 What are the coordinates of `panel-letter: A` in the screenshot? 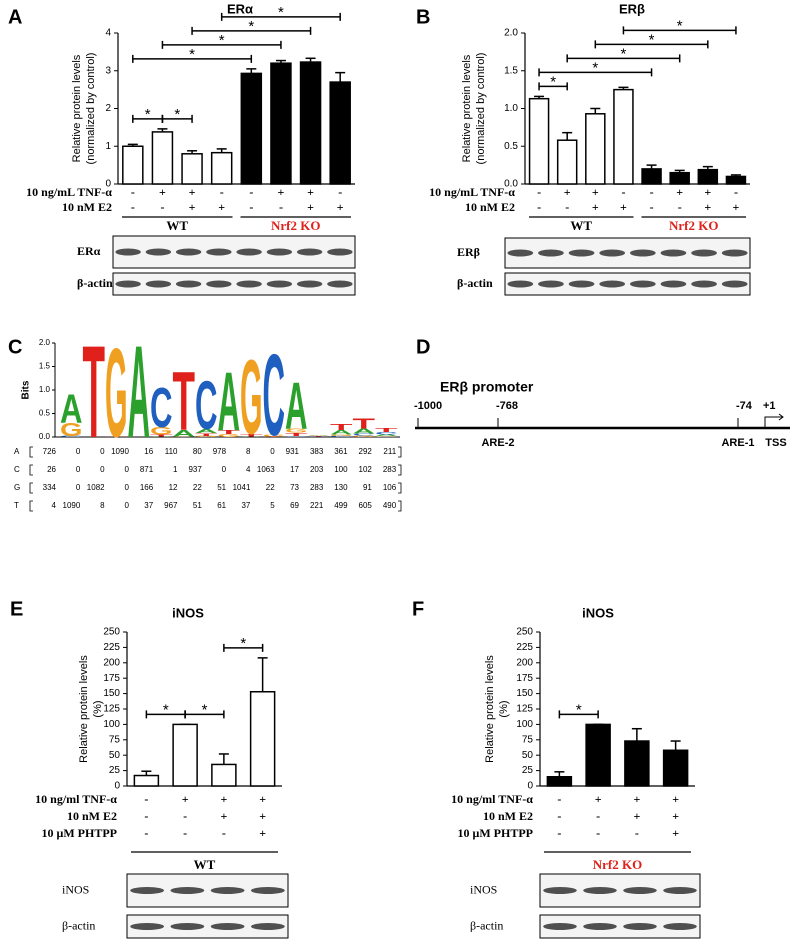 It's located at (15, 17).